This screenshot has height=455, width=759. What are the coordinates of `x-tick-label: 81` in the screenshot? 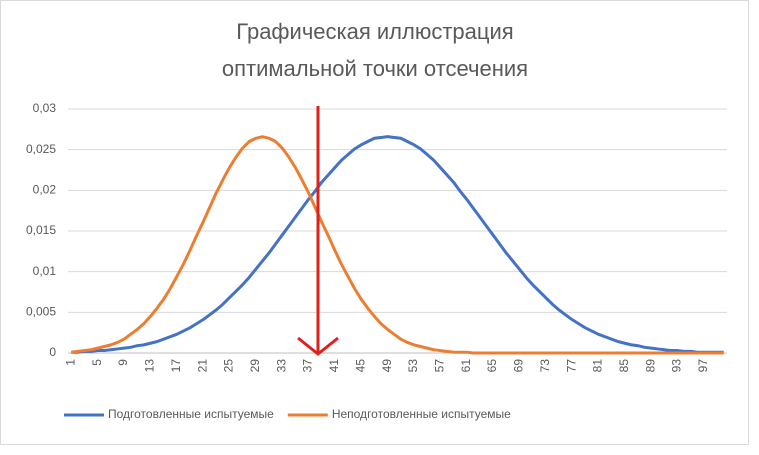 It's located at (598, 366).